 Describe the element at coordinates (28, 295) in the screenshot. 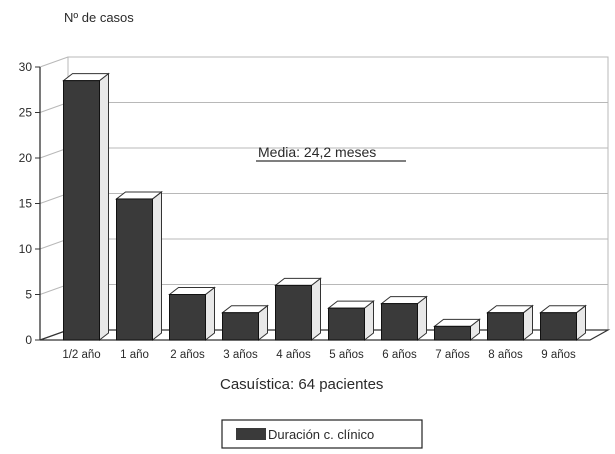

I see `y-tick-label: 5` at that location.